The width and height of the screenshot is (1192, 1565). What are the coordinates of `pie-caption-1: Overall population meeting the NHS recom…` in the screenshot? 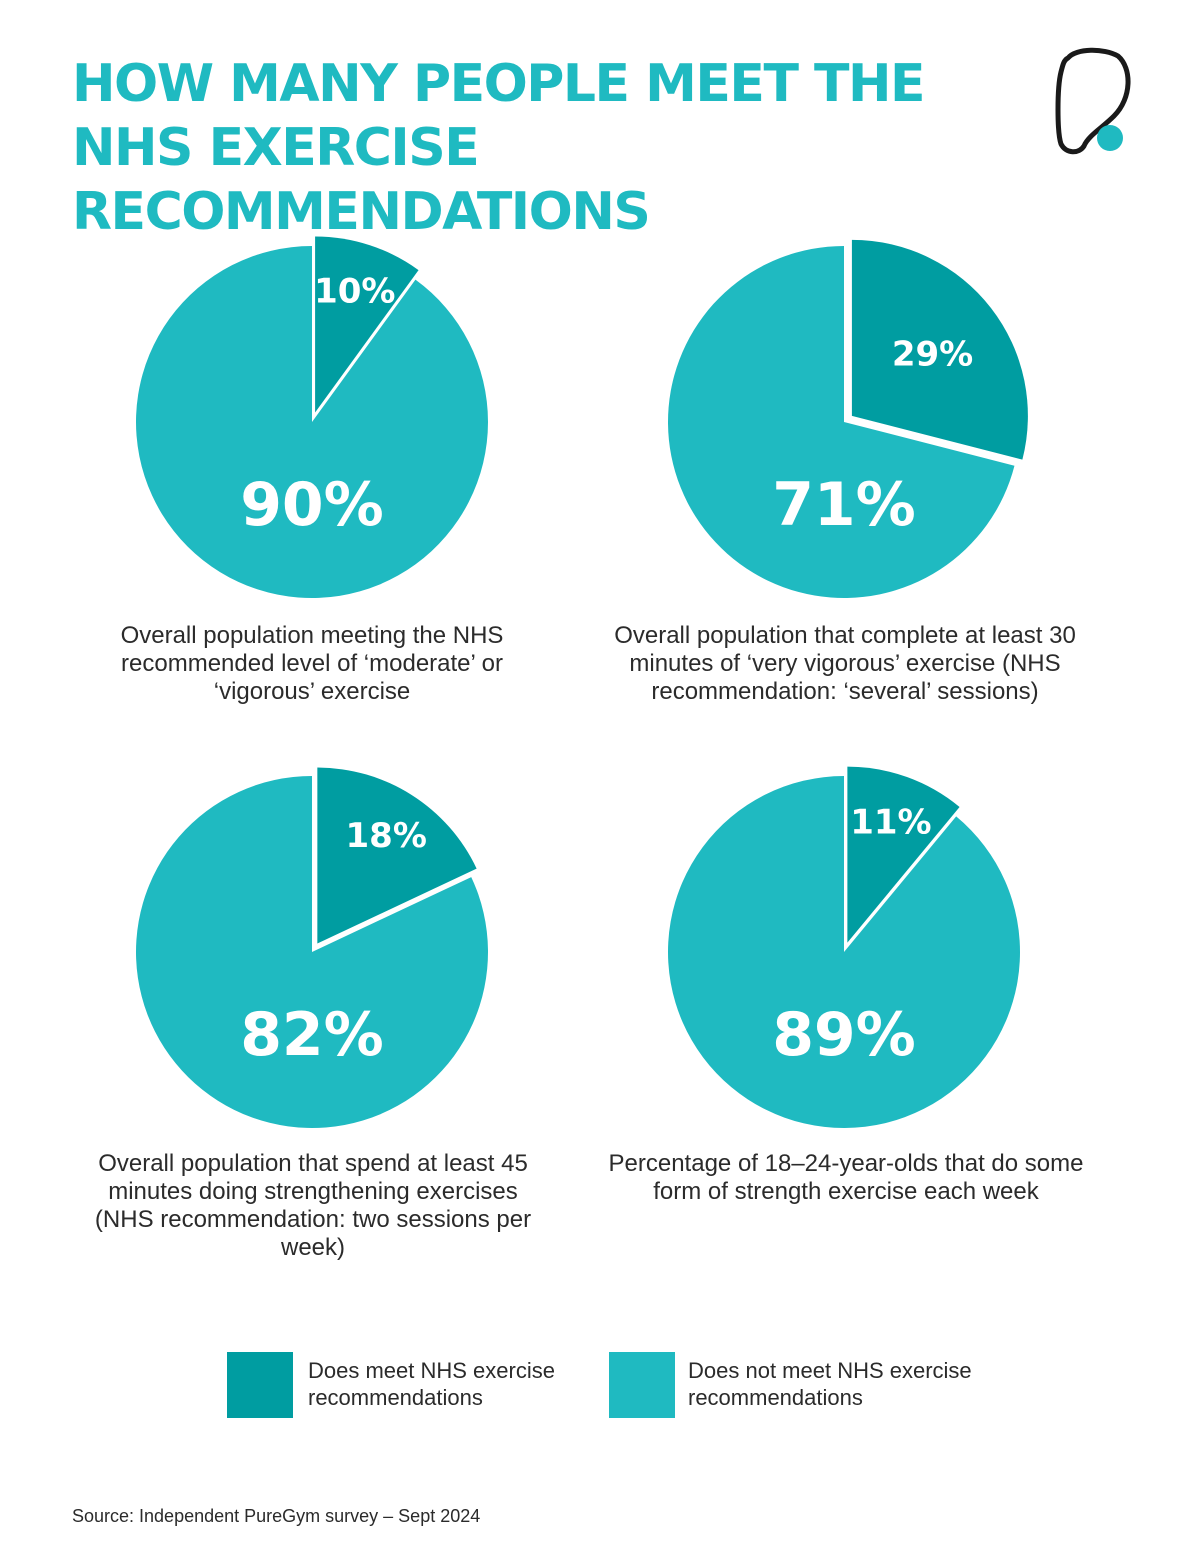 It's located at (312, 663).